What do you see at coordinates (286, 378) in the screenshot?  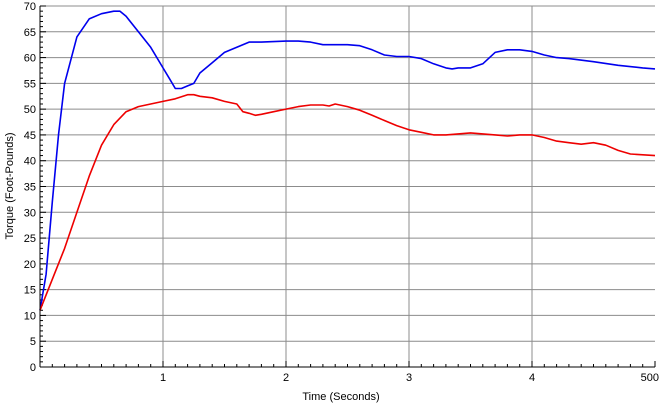 I see `x-tick-label: 2` at bounding box center [286, 378].